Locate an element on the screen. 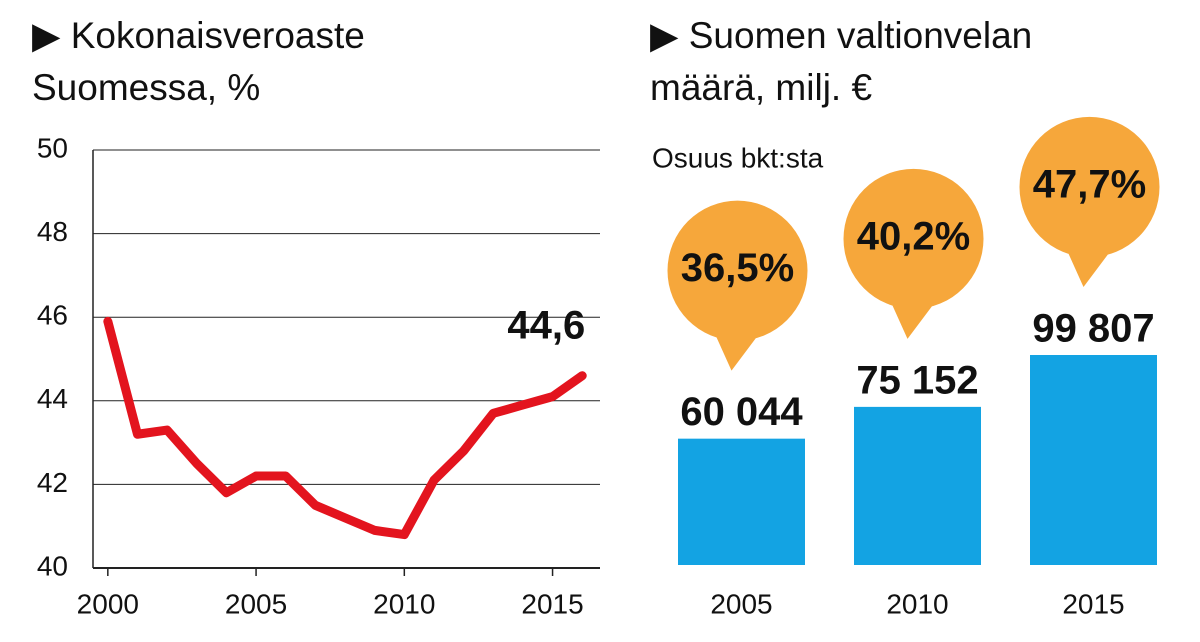 This screenshot has width=1200, height=642. annotation: Osuus bkt:sta is located at coordinates (738, 157).